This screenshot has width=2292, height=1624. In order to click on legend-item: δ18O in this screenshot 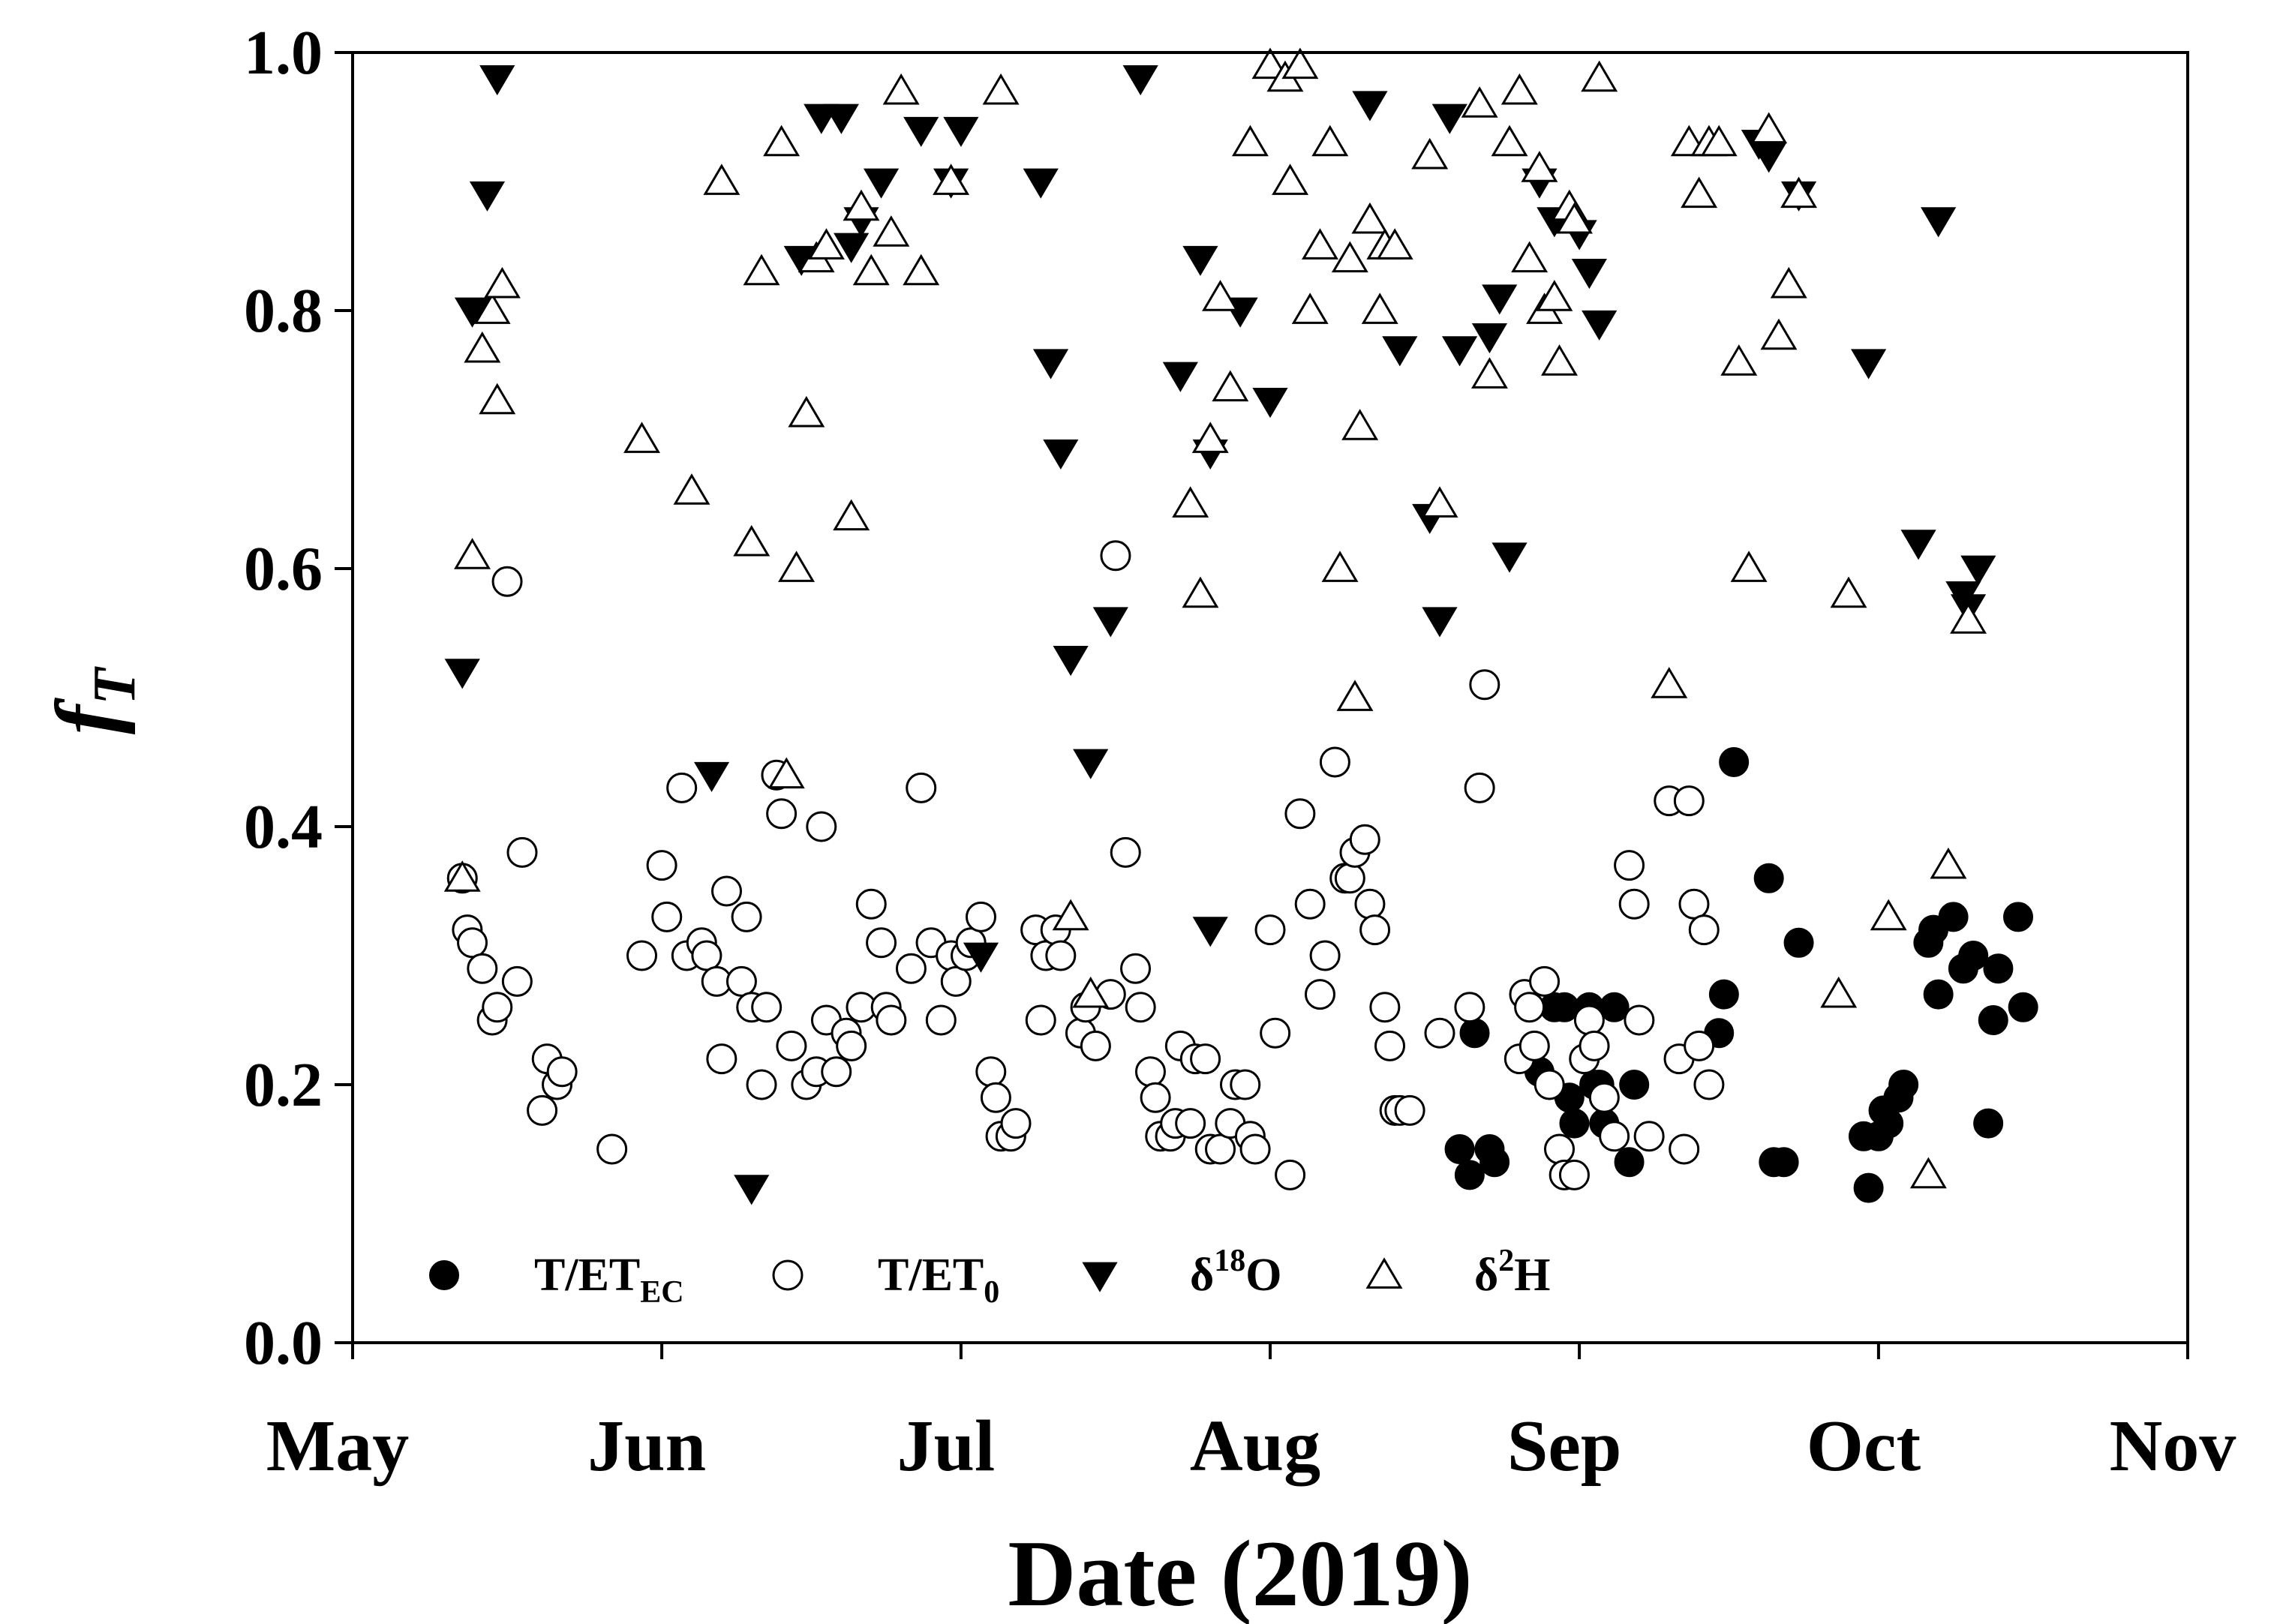, I will do `click(1181, 1272)`.